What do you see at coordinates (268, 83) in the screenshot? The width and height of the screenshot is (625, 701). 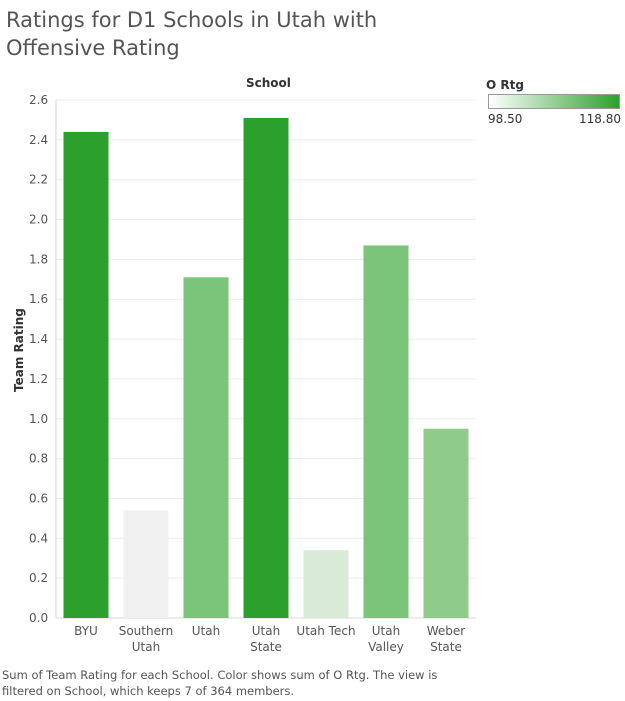 I see `column-header: School` at bounding box center [268, 83].